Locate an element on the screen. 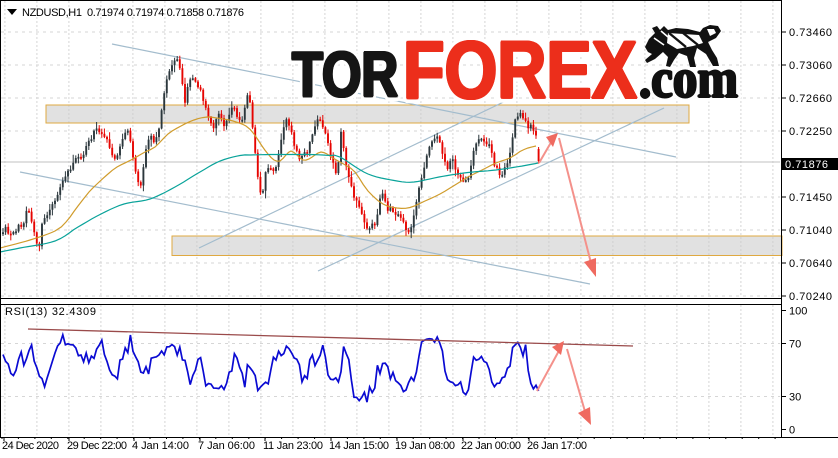 The height and width of the screenshot is (458, 838). svg-text: 0.73060 is located at coordinates (810, 66).